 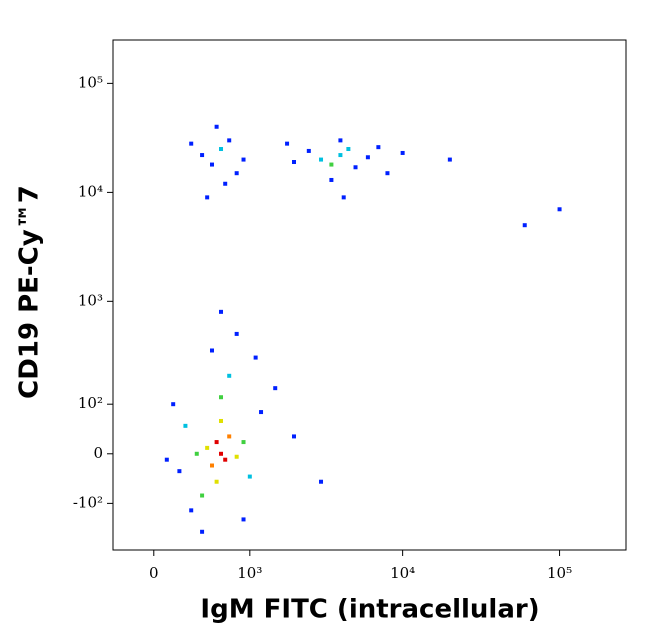 What do you see at coordinates (90, 191) in the screenshot?
I see `y-tick-label: 10⁴` at bounding box center [90, 191].